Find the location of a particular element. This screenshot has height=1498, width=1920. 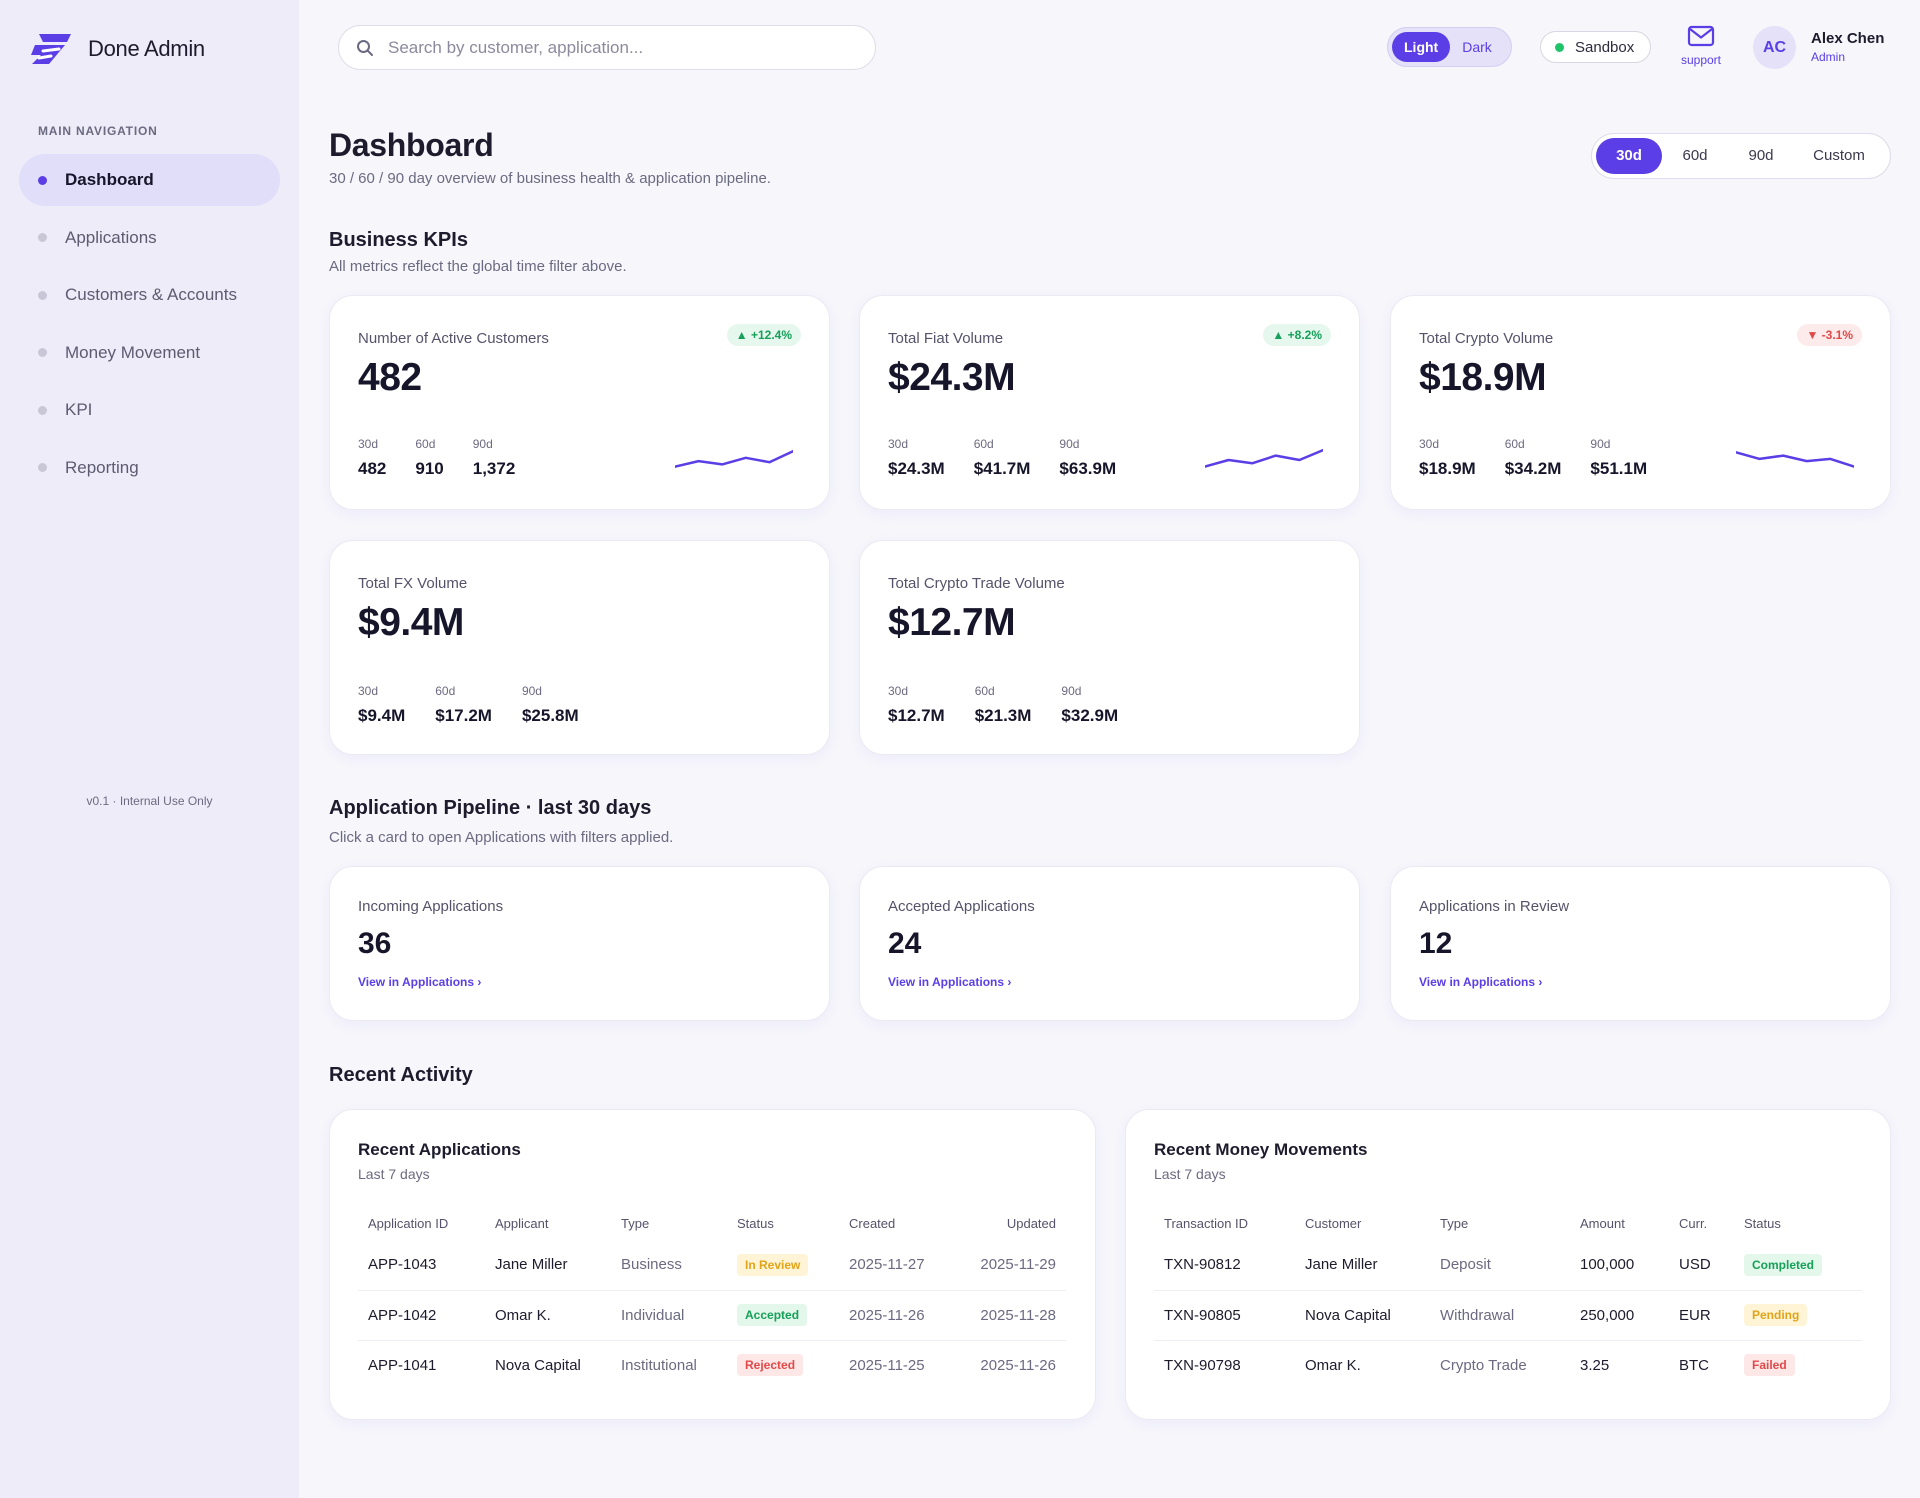

period-90d: 90d $51.1M is located at coordinates (1618, 458).